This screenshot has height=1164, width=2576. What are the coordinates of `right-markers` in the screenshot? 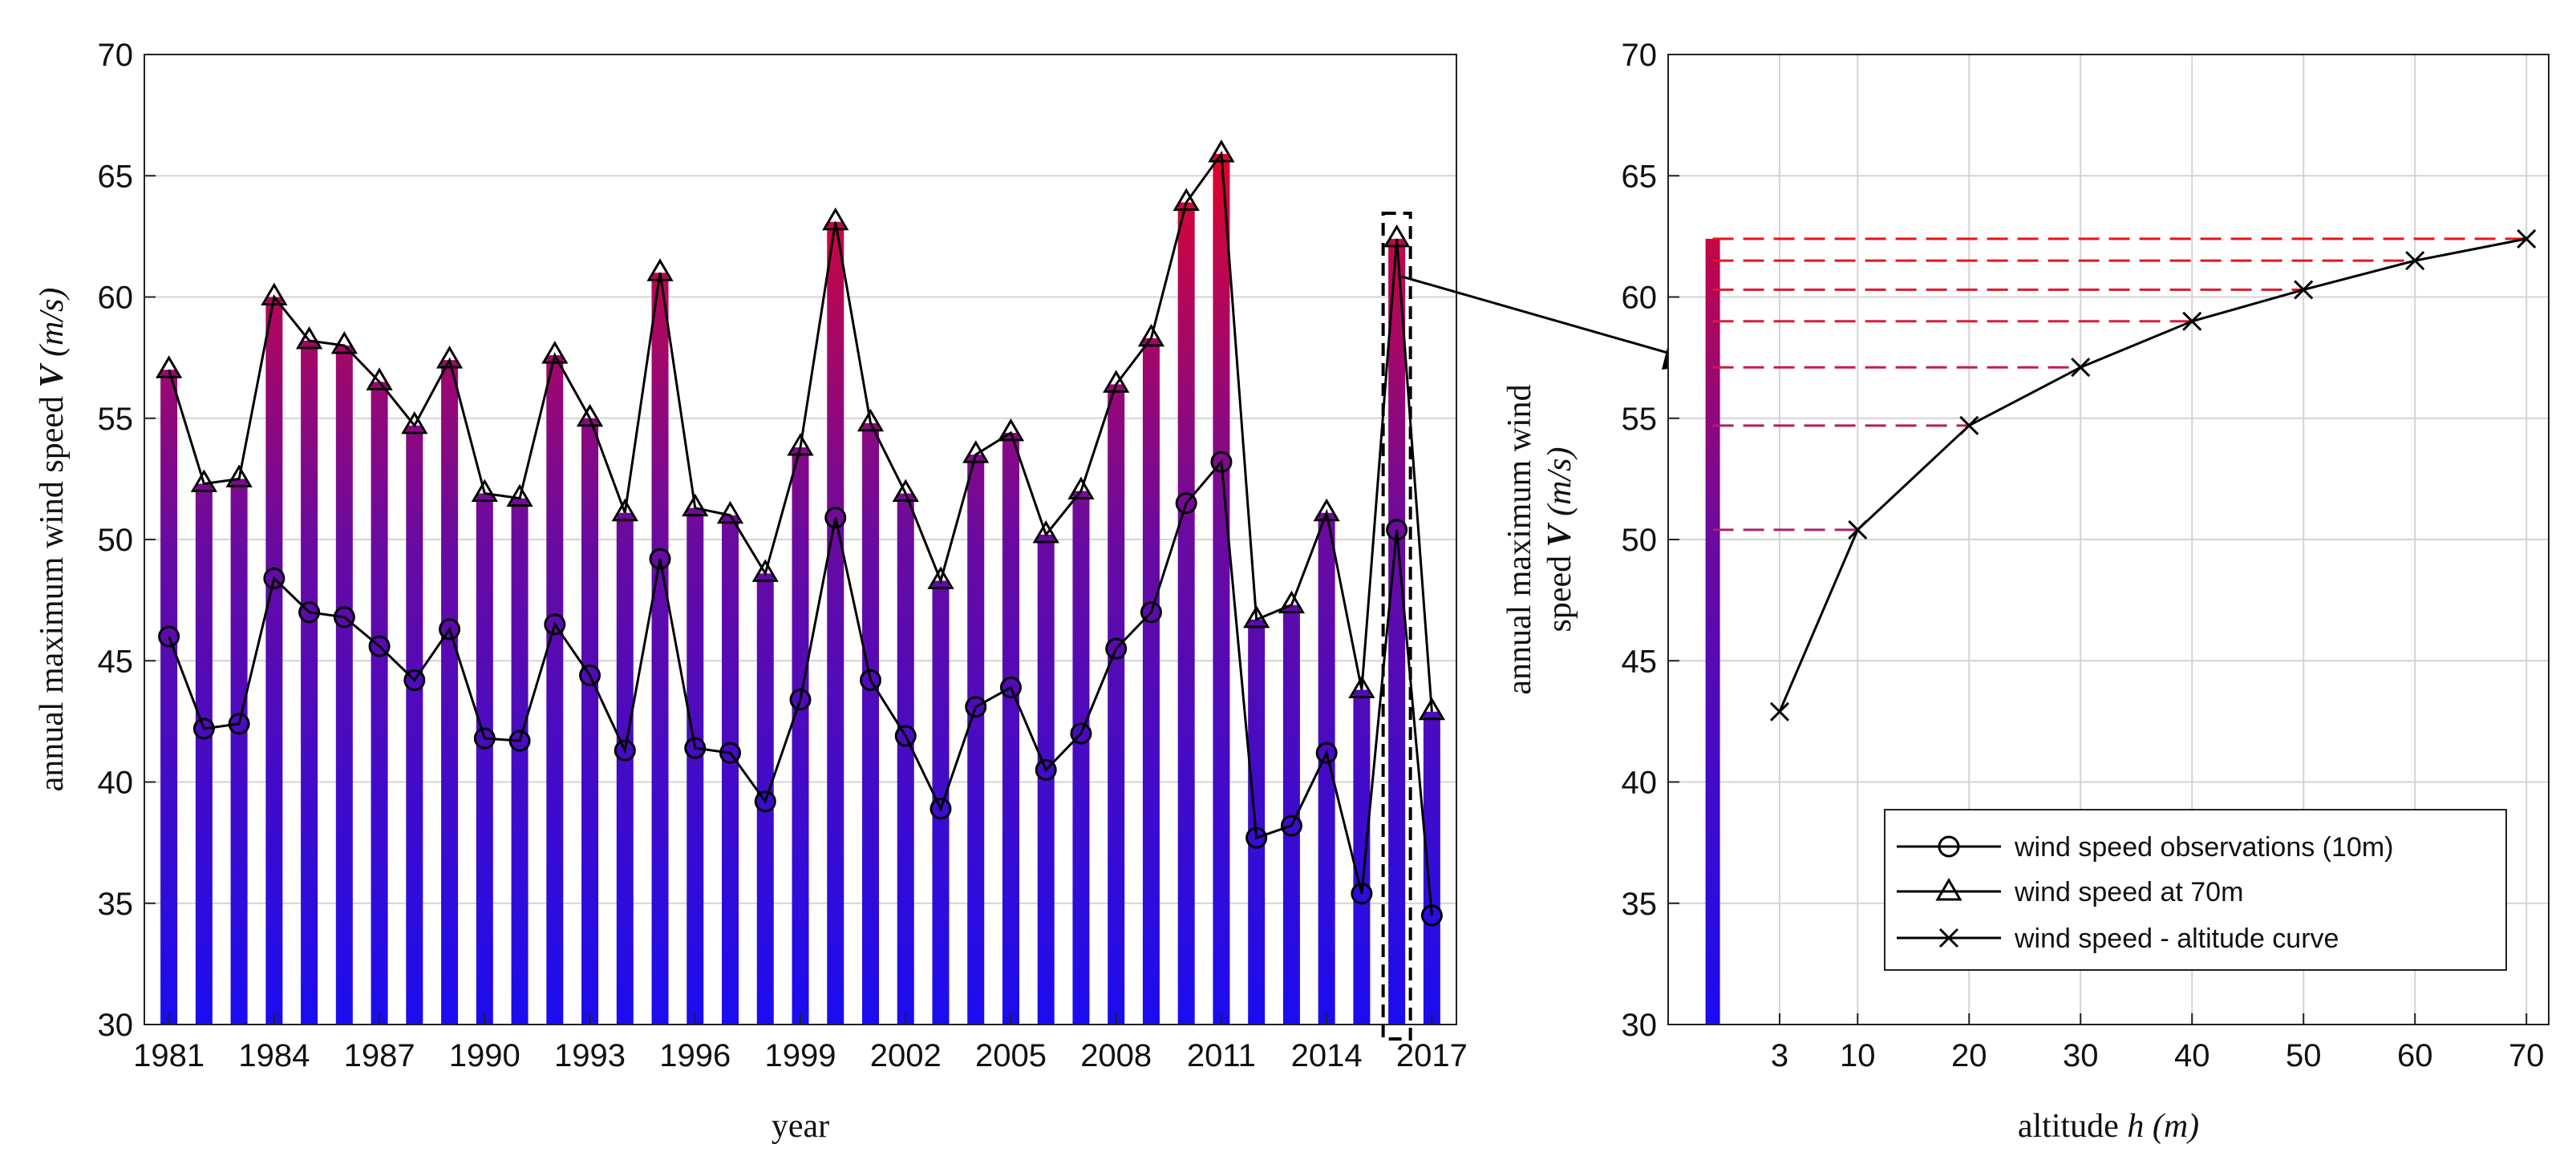 It's located at (2153, 474).